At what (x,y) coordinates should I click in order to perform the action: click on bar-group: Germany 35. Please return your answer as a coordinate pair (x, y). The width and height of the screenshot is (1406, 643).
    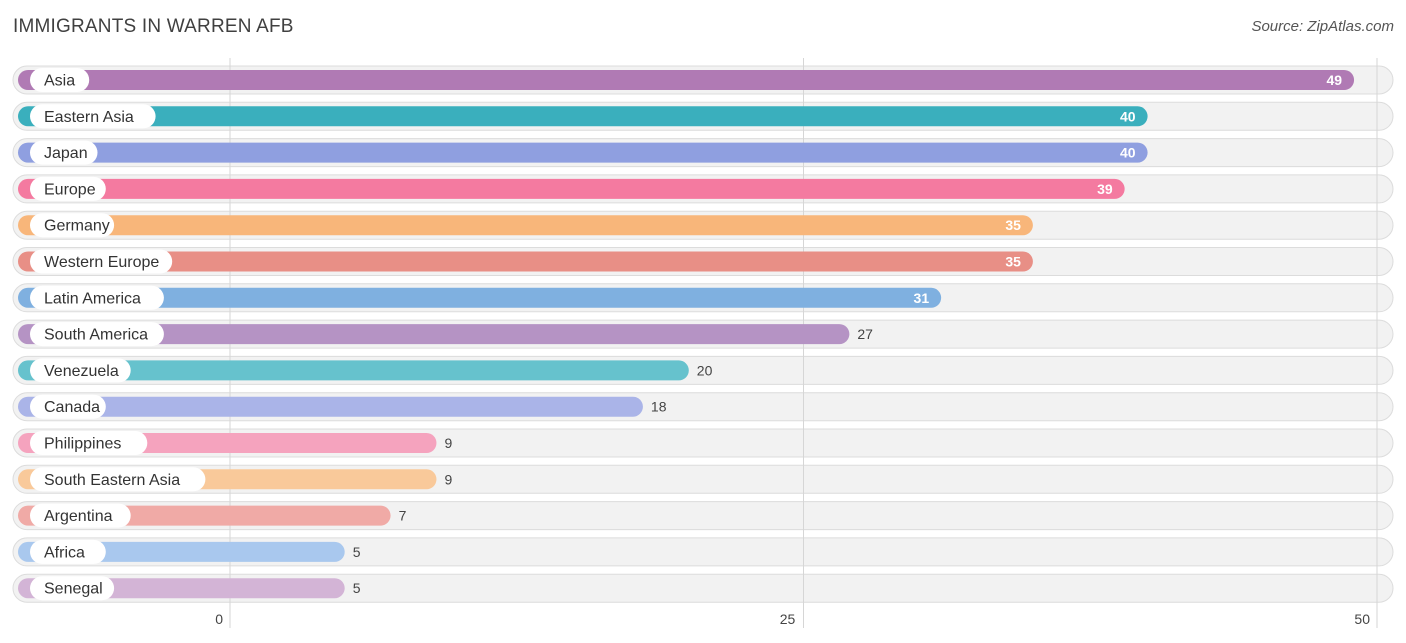
    Looking at the image, I should click on (525, 225).